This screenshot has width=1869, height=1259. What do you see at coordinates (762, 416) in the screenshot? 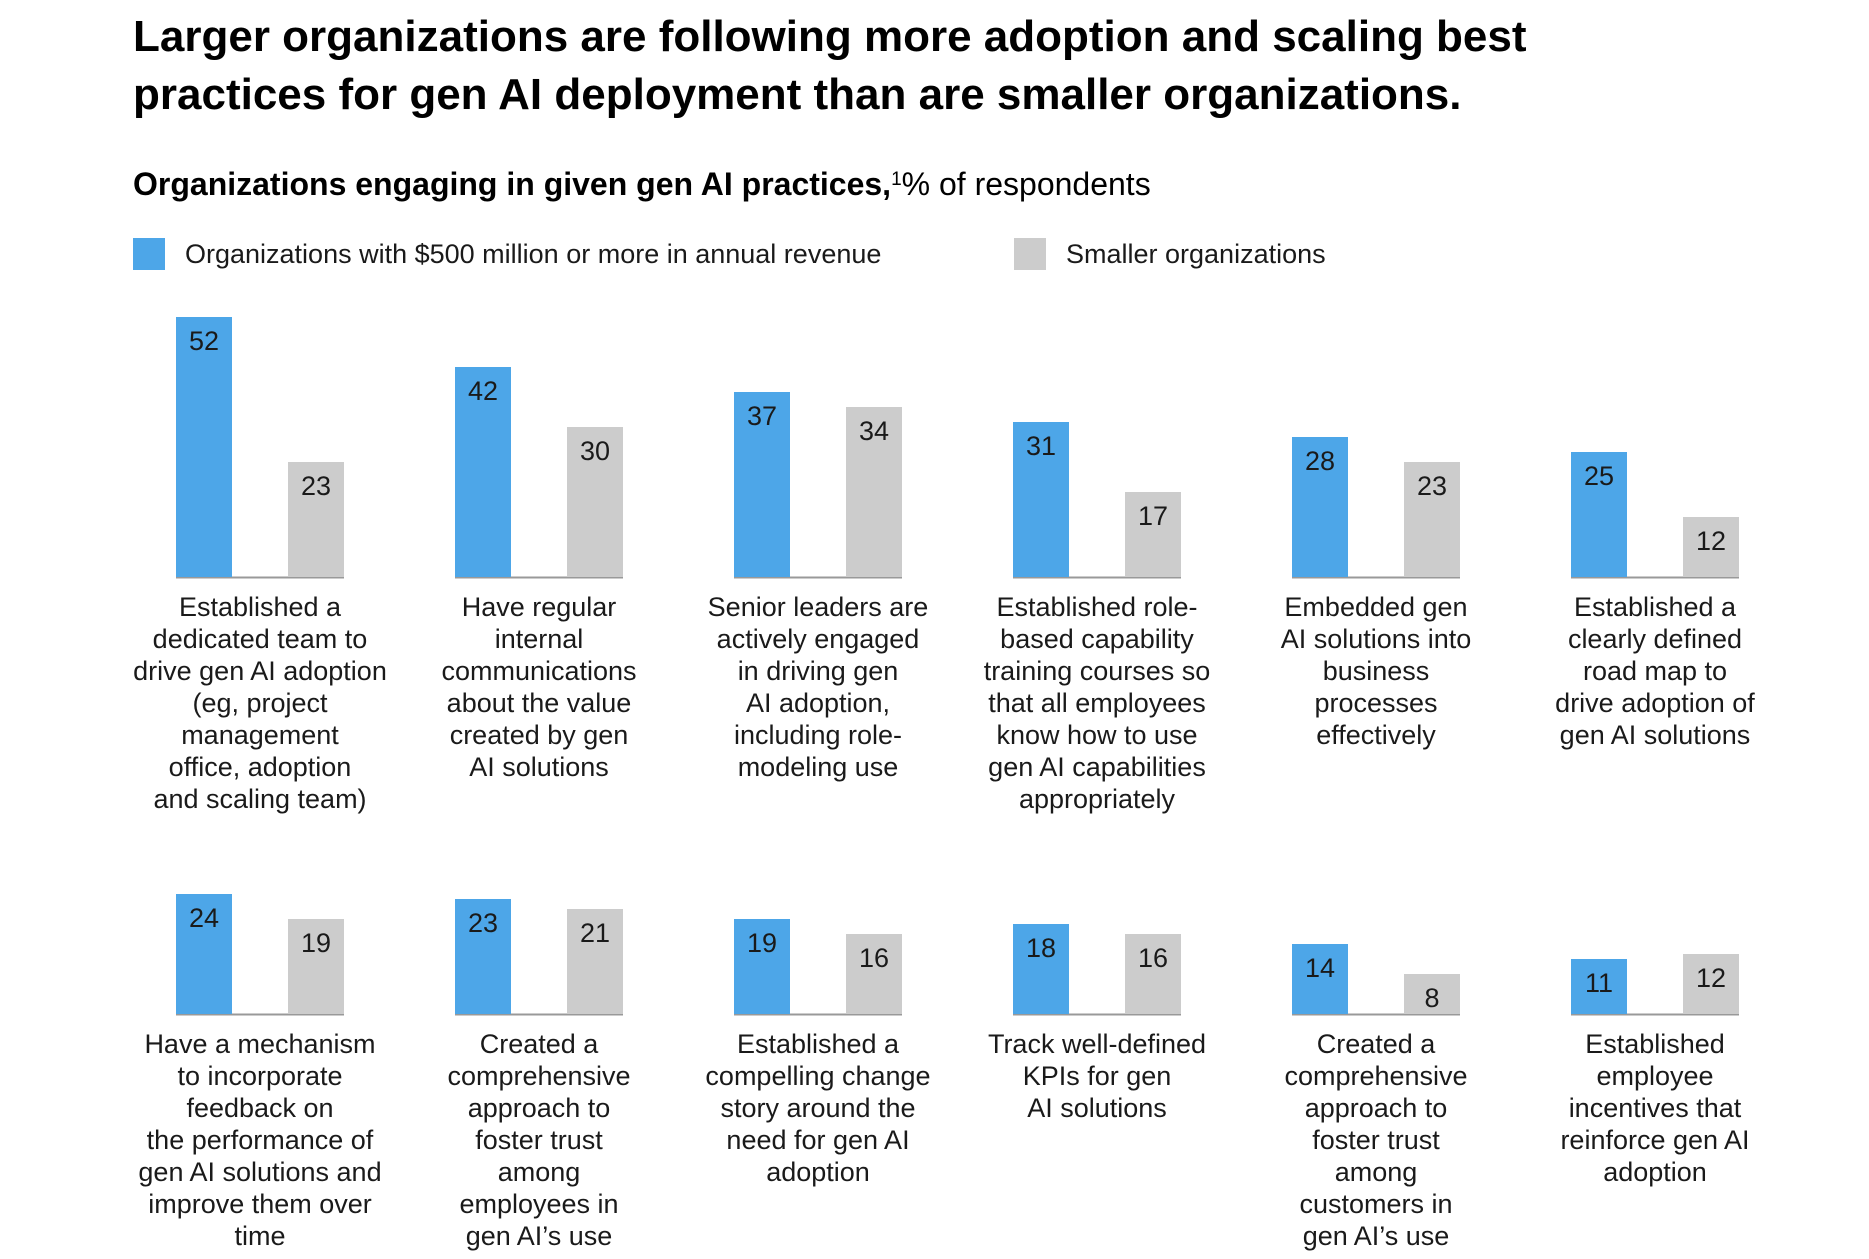
I see `value-label-large: 37` at bounding box center [762, 416].